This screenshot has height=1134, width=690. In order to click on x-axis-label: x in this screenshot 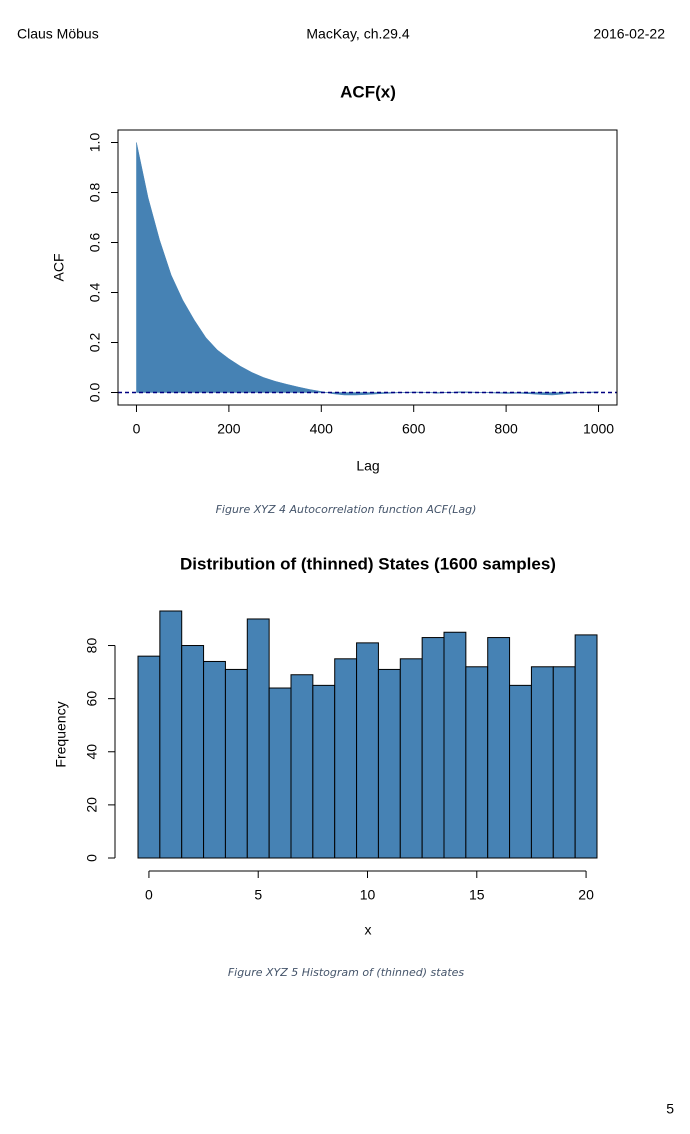, I will do `click(368, 930)`.